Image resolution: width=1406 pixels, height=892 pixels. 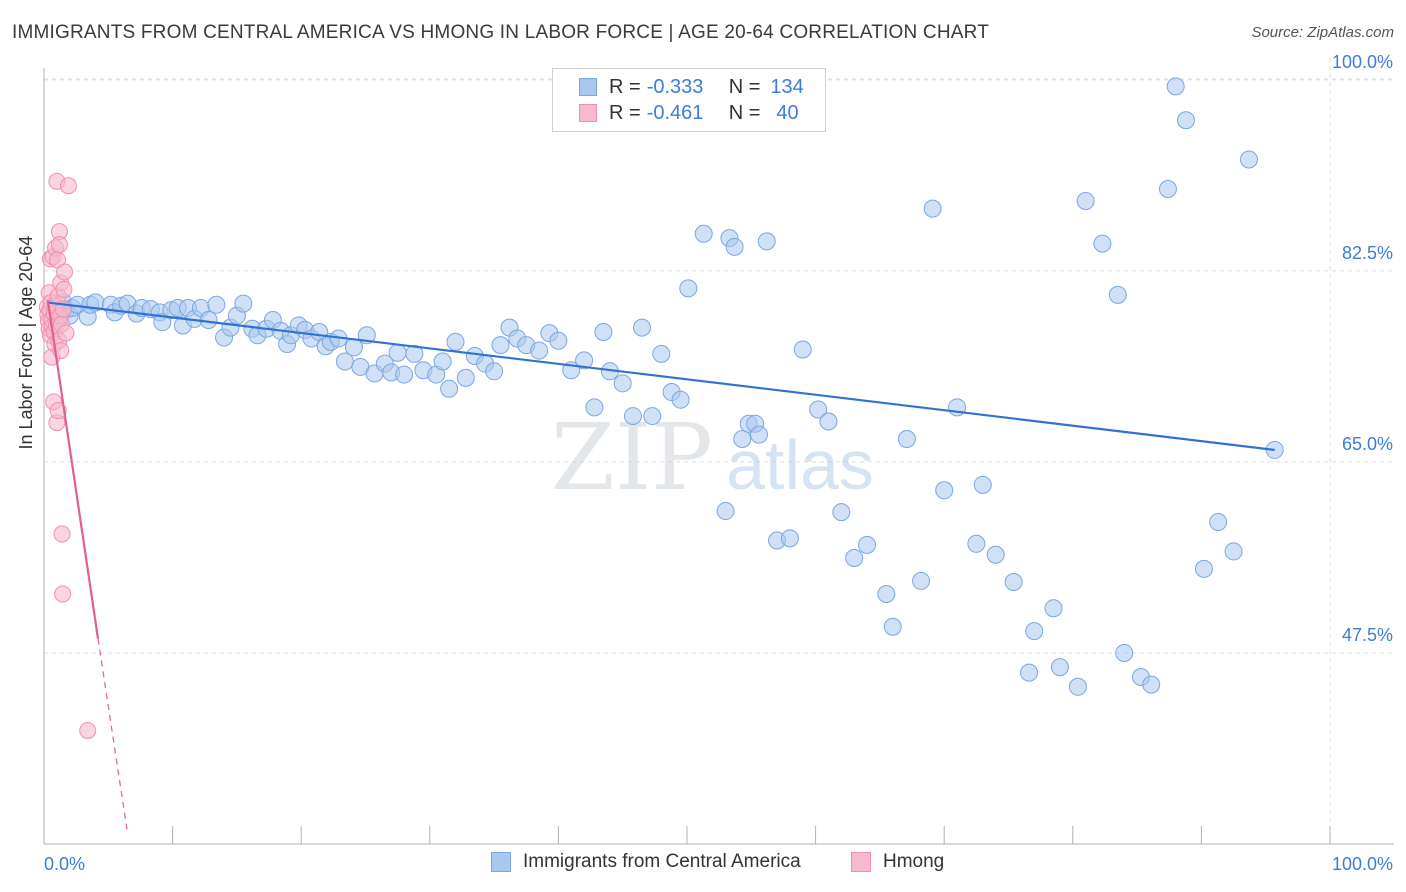 What do you see at coordinates (588, 87) in the screenshot?
I see `legend-swatch-blue` at bounding box center [588, 87].